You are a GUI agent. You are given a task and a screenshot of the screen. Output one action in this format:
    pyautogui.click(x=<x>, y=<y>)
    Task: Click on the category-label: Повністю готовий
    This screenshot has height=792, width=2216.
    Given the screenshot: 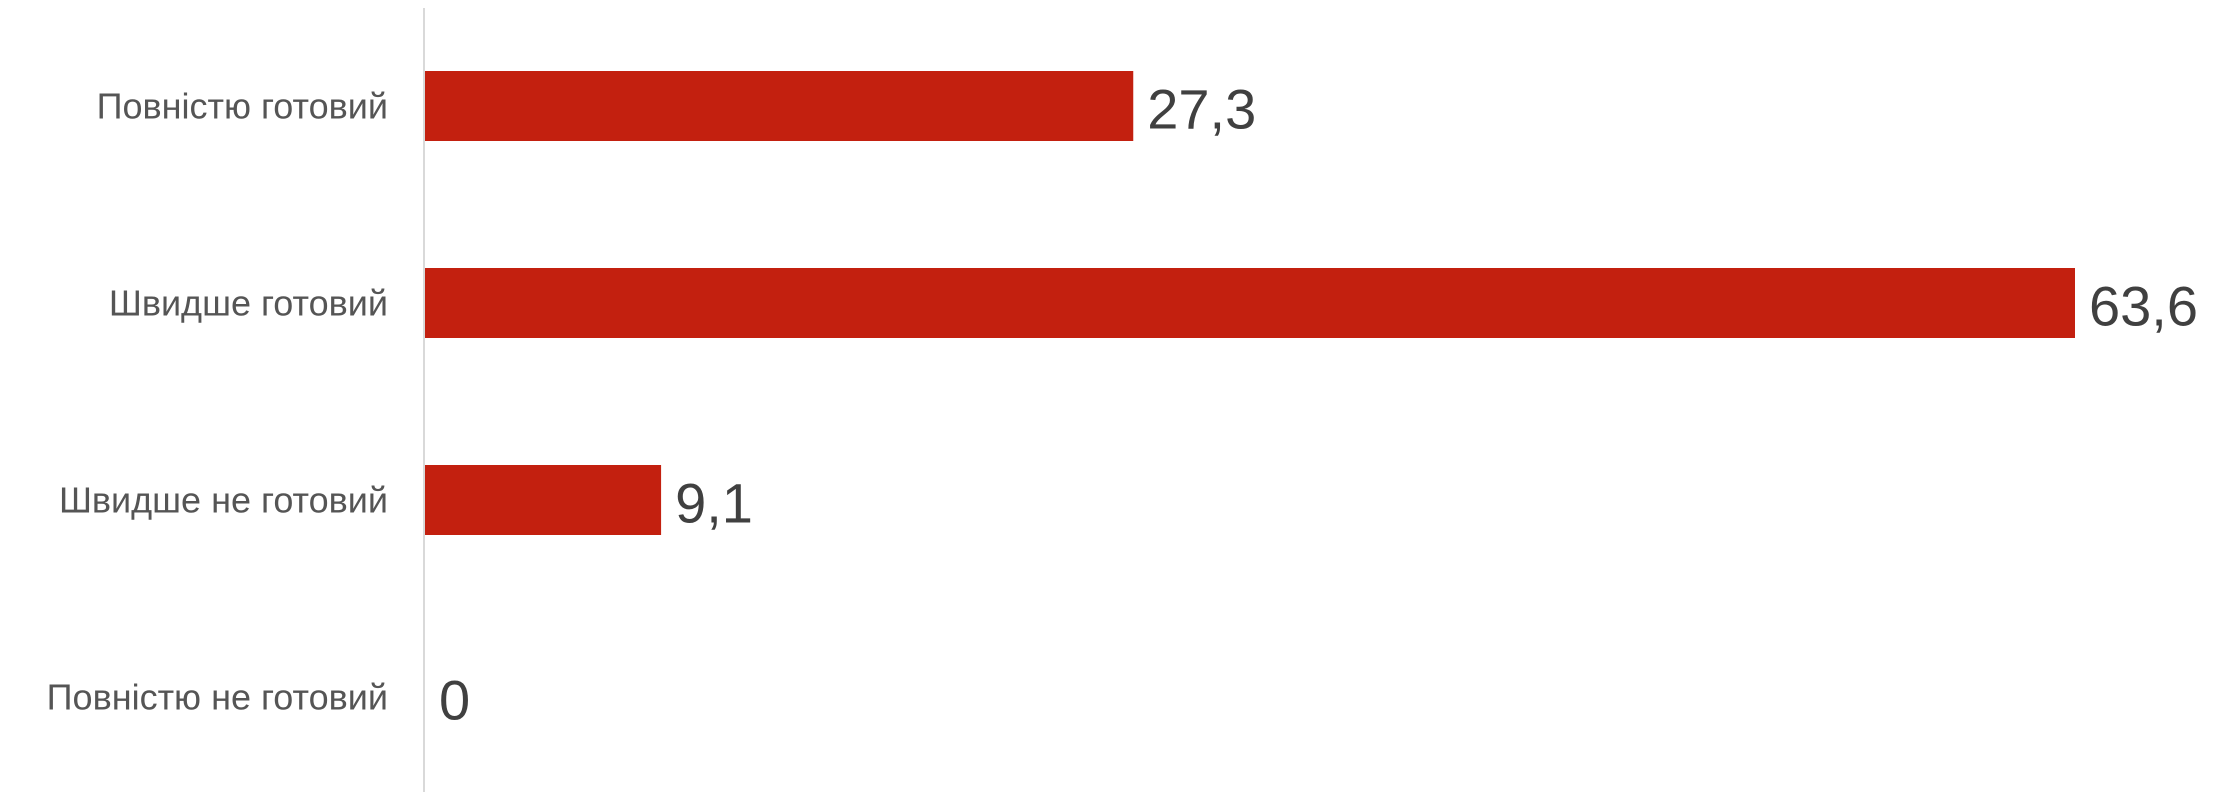 What is the action you would take?
    pyautogui.click(x=242, y=106)
    